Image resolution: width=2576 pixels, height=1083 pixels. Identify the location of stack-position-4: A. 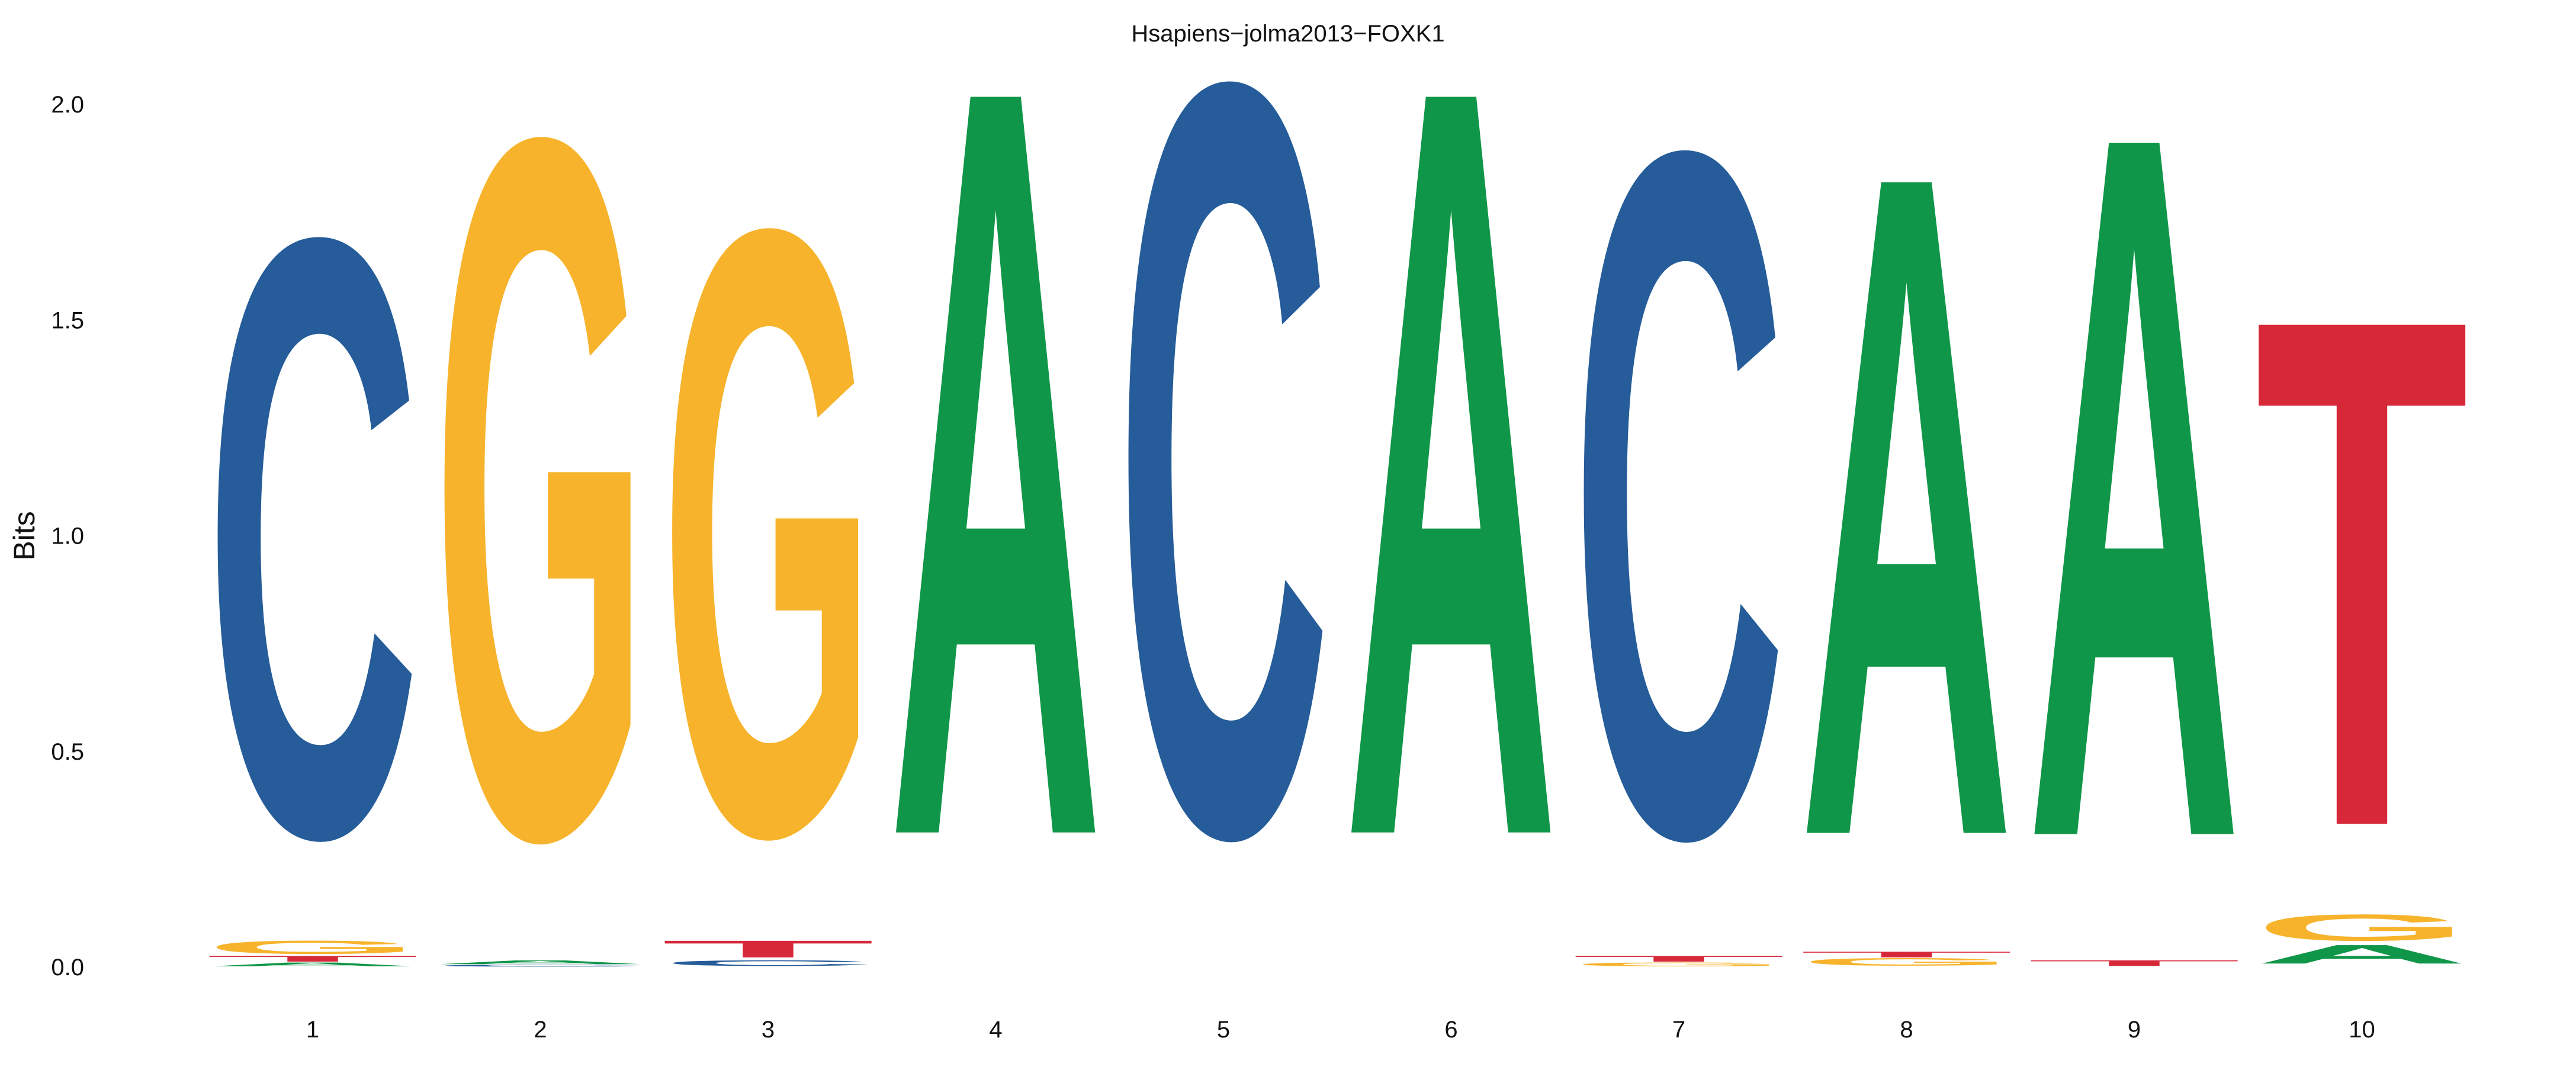
(996, 530).